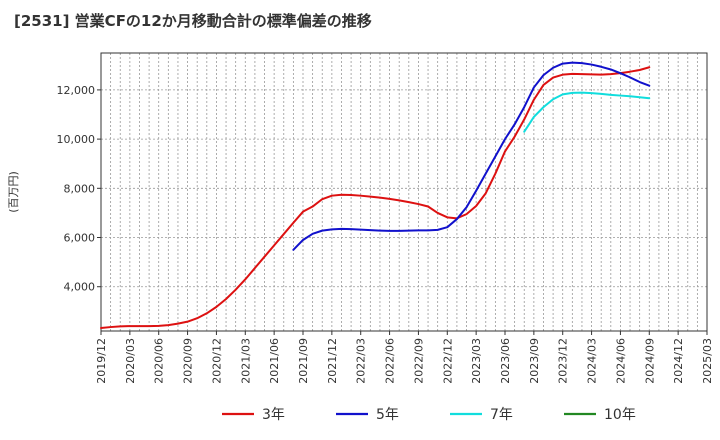 The width and height of the screenshot is (720, 440). What do you see at coordinates (563, 361) in the screenshot?
I see `x-tick-label: 2023/12` at bounding box center [563, 361].